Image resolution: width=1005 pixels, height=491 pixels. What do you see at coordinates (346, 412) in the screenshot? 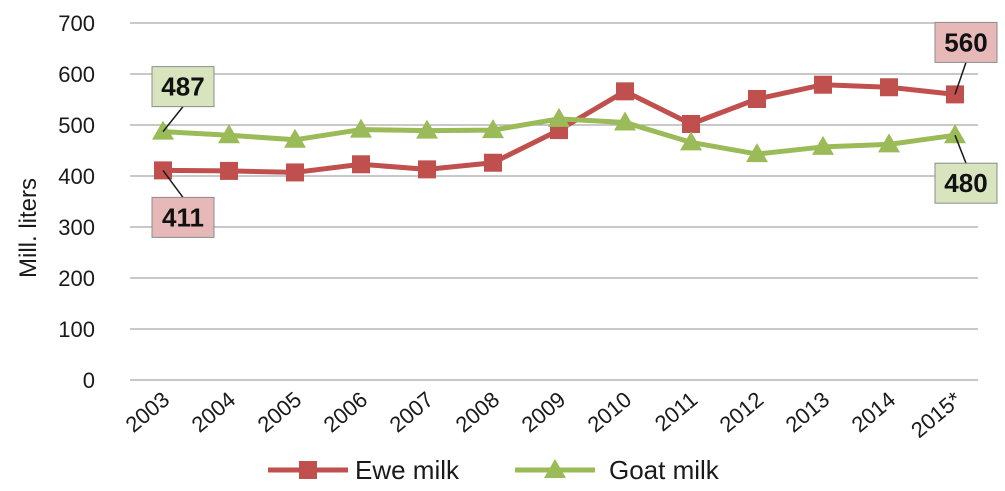
I see `x-tick-label: 2006` at bounding box center [346, 412].